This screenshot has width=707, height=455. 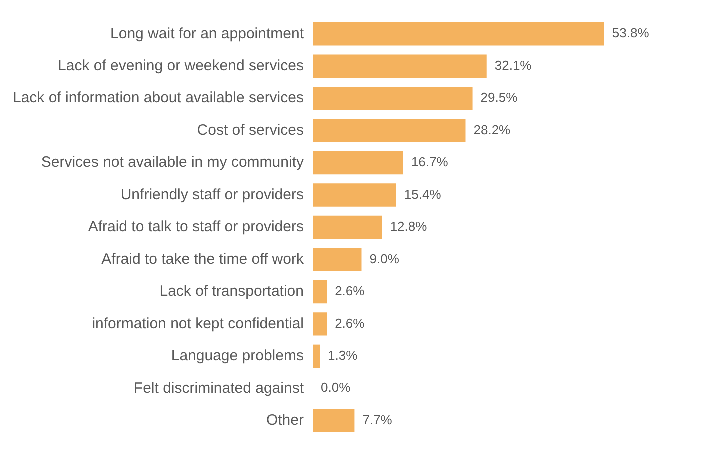 What do you see at coordinates (430, 162) in the screenshot?
I see `data-label: 16.7%` at bounding box center [430, 162].